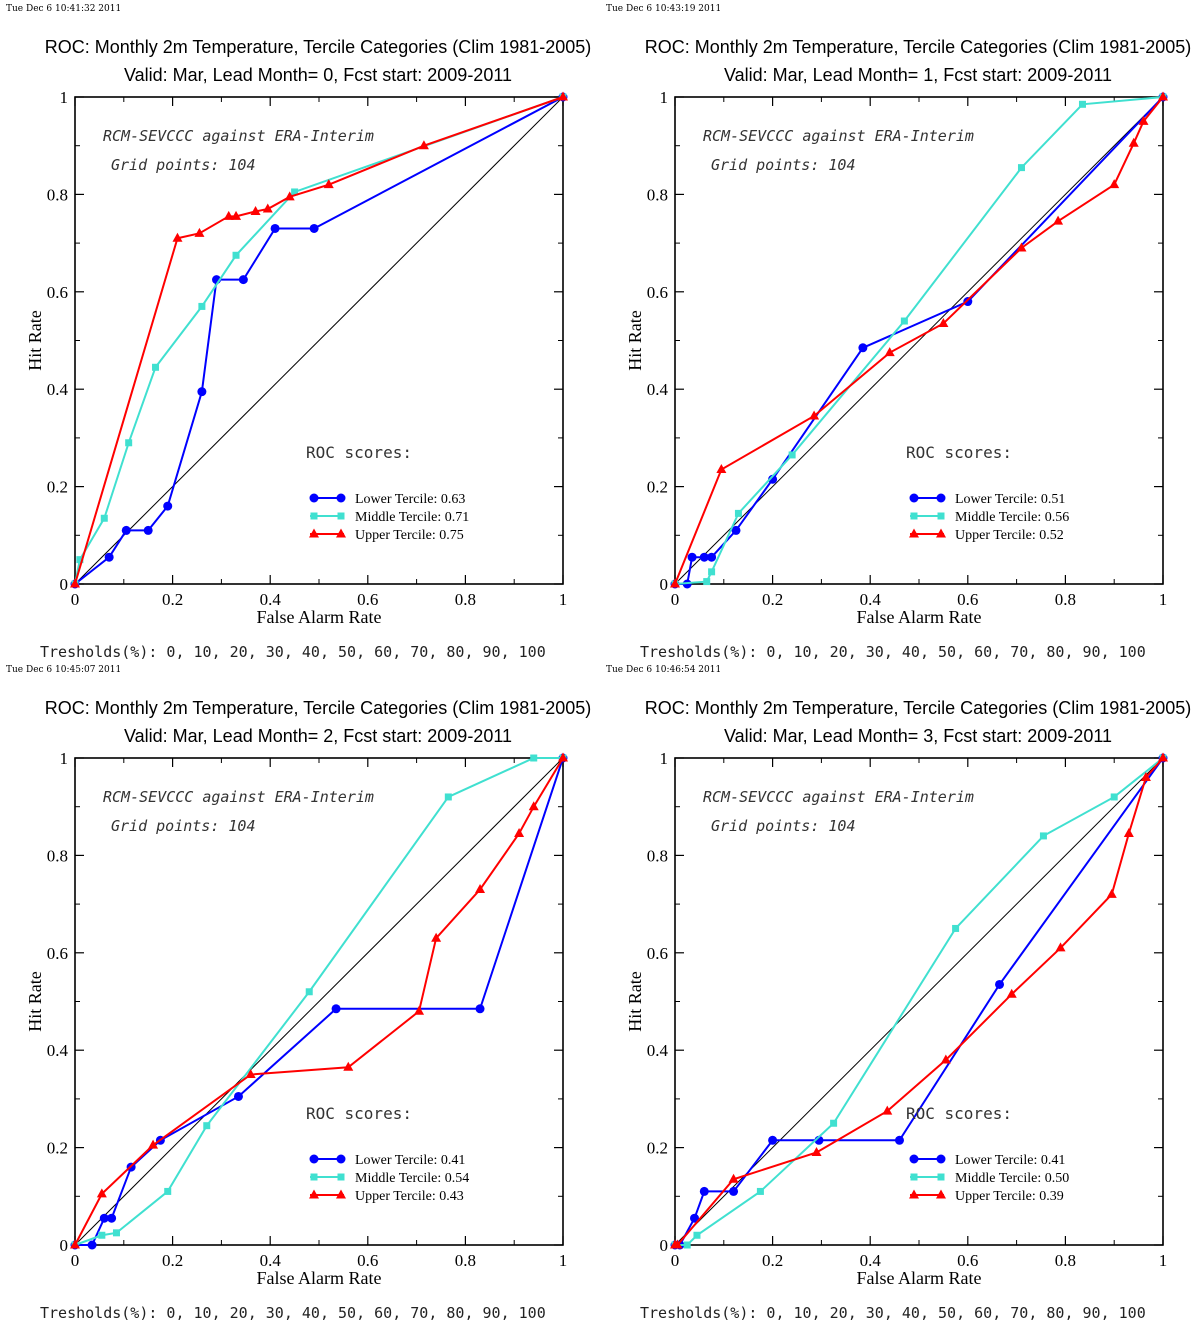 Image resolution: width=1200 pixels, height=1322 pixels. I want to click on y-axis-label: Hit Rate, so click(35, 340).